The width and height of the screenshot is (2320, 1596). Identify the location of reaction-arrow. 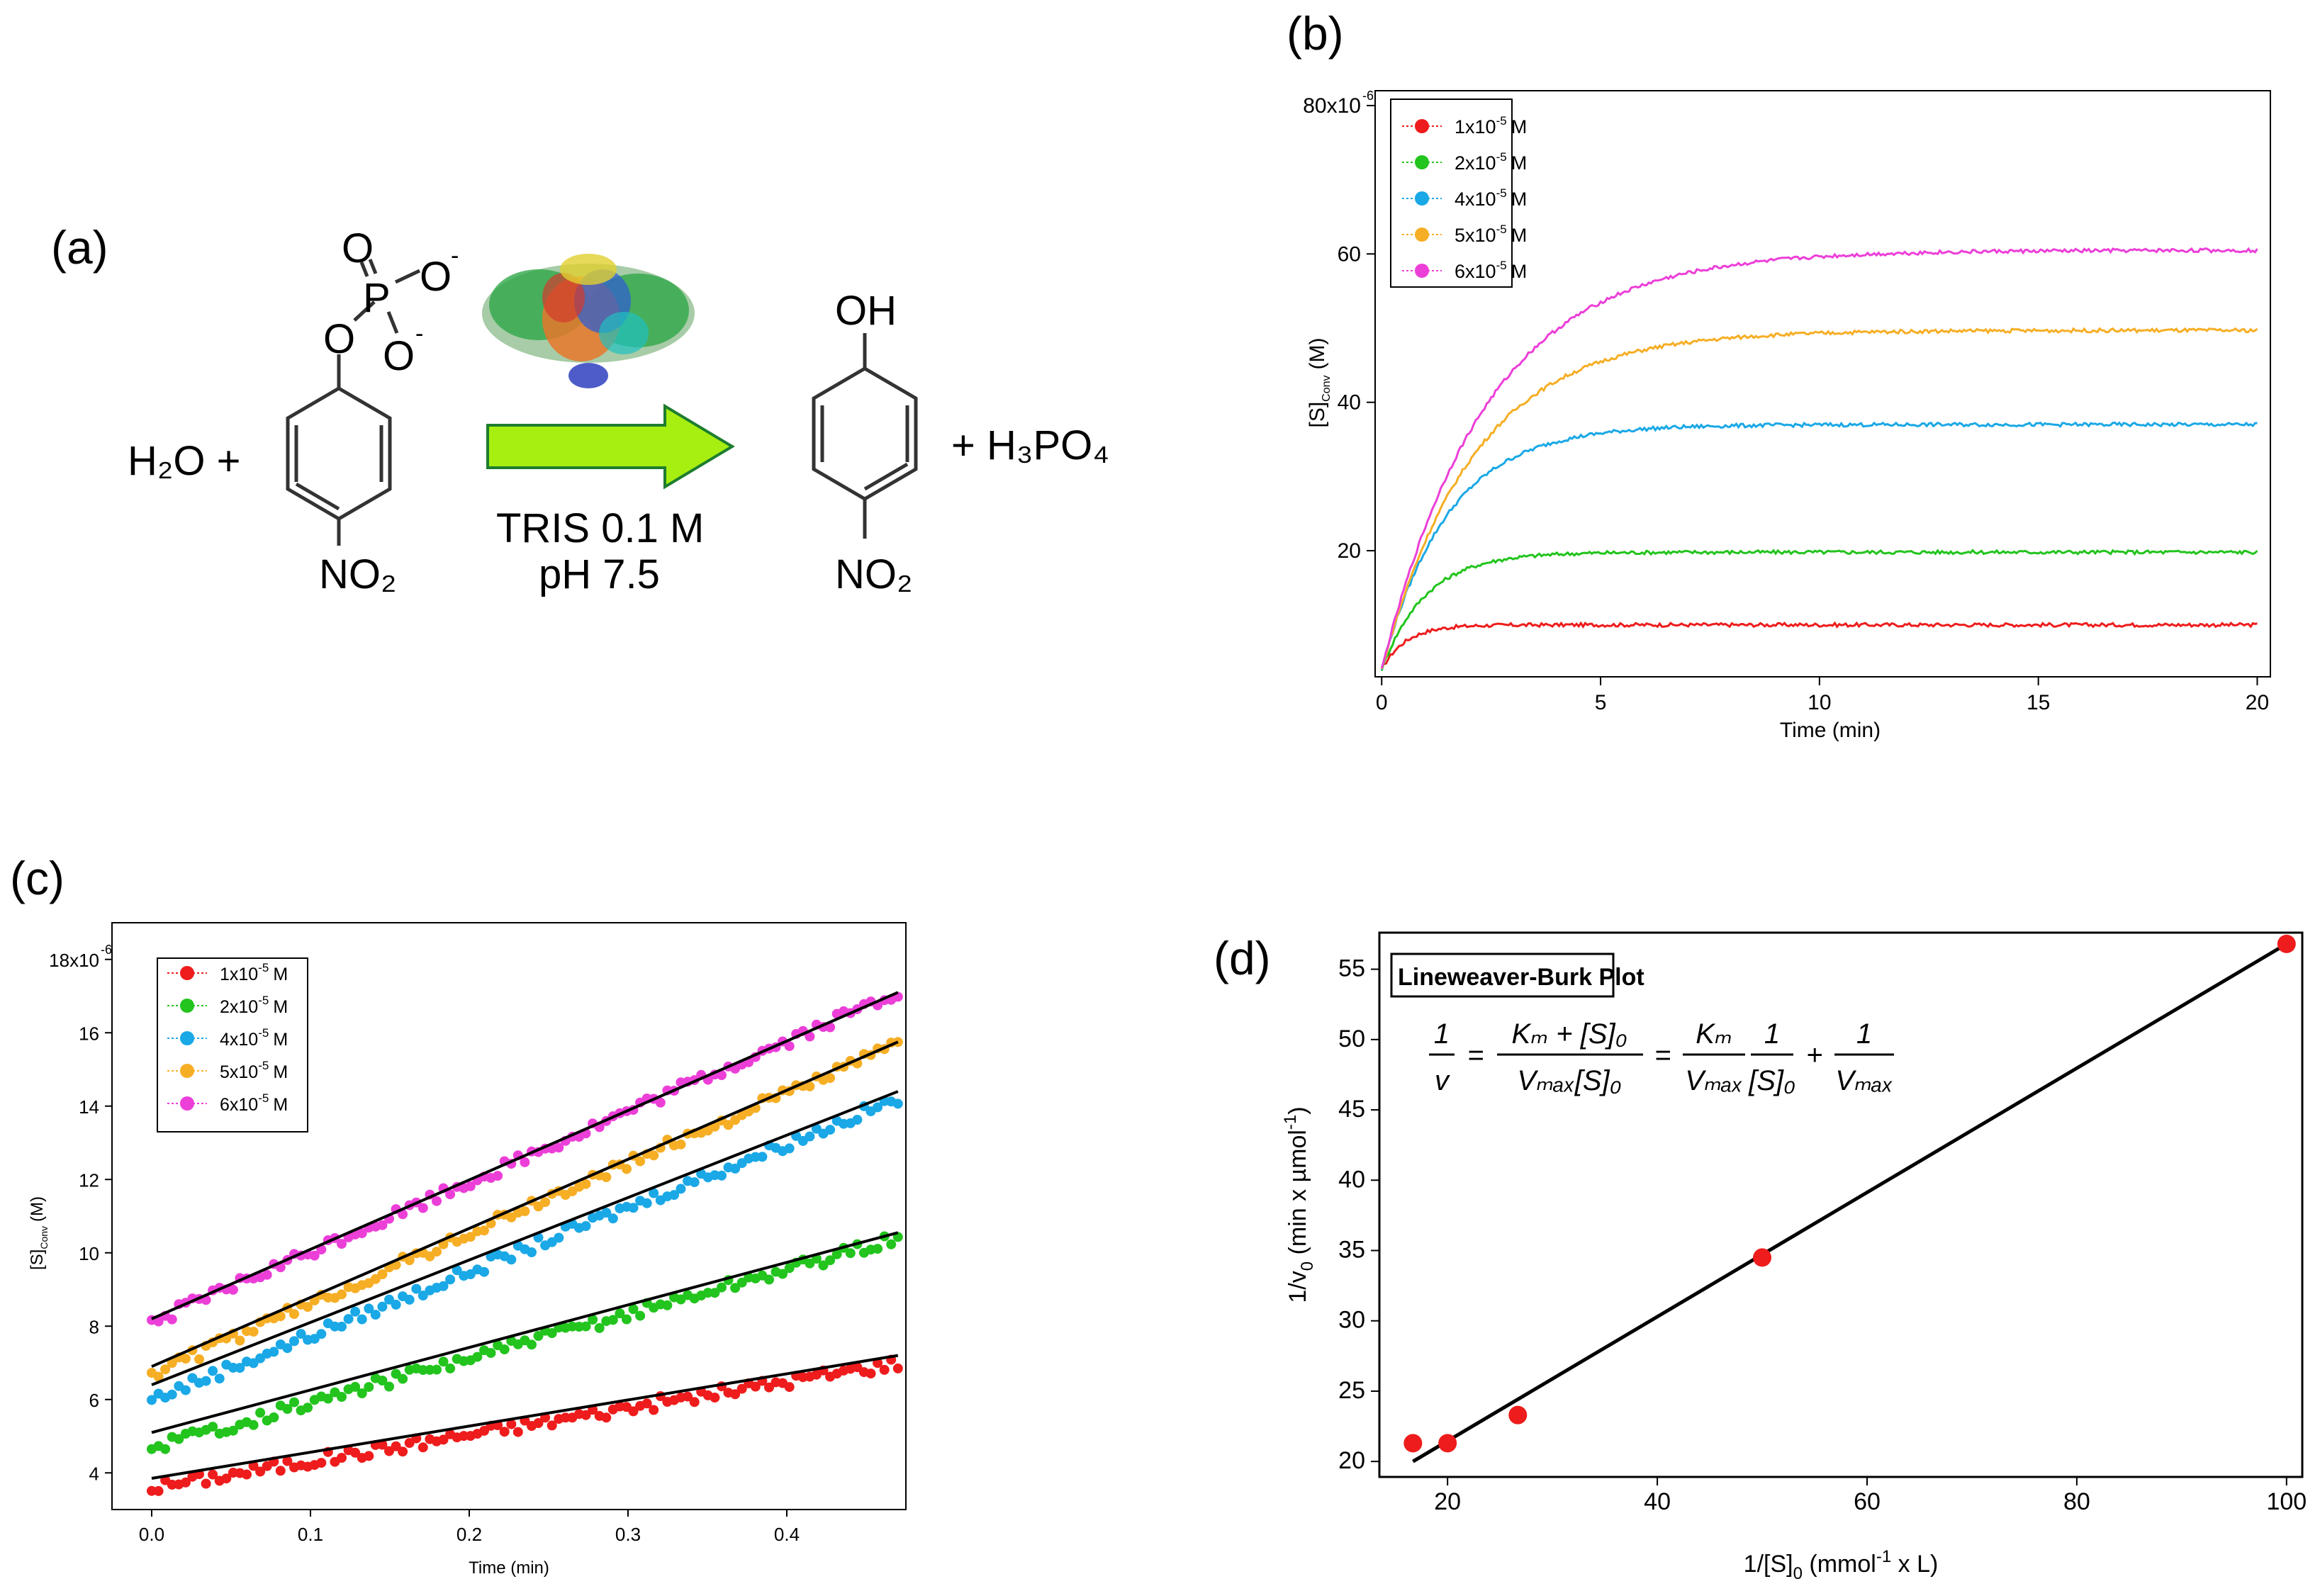
(610, 446).